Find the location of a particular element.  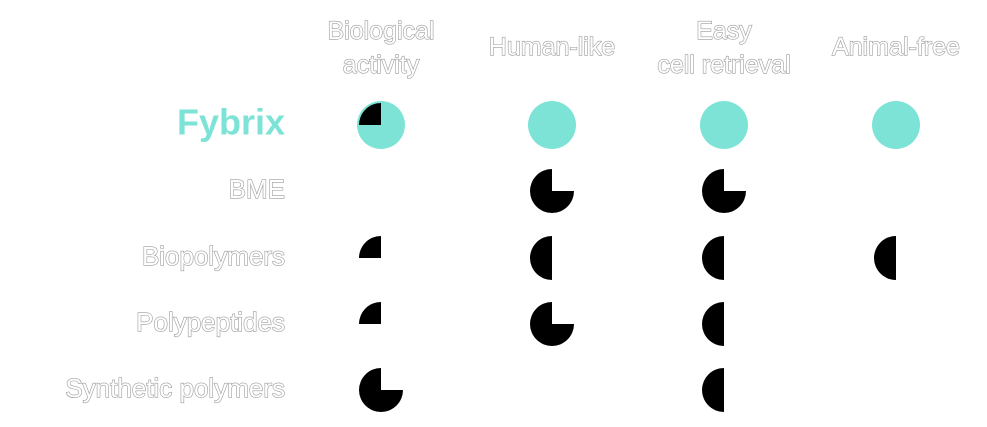

column-header: Animal-free is located at coordinates (896, 47).